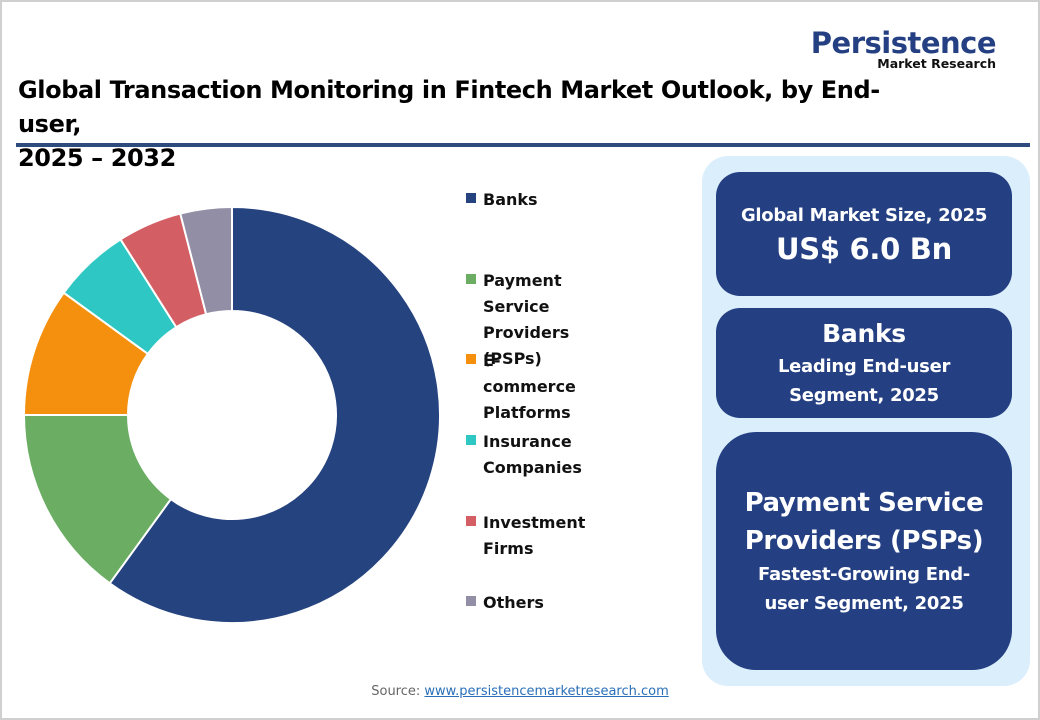  I want to click on legend-label: E-commerce Platforms, so click(529, 386).